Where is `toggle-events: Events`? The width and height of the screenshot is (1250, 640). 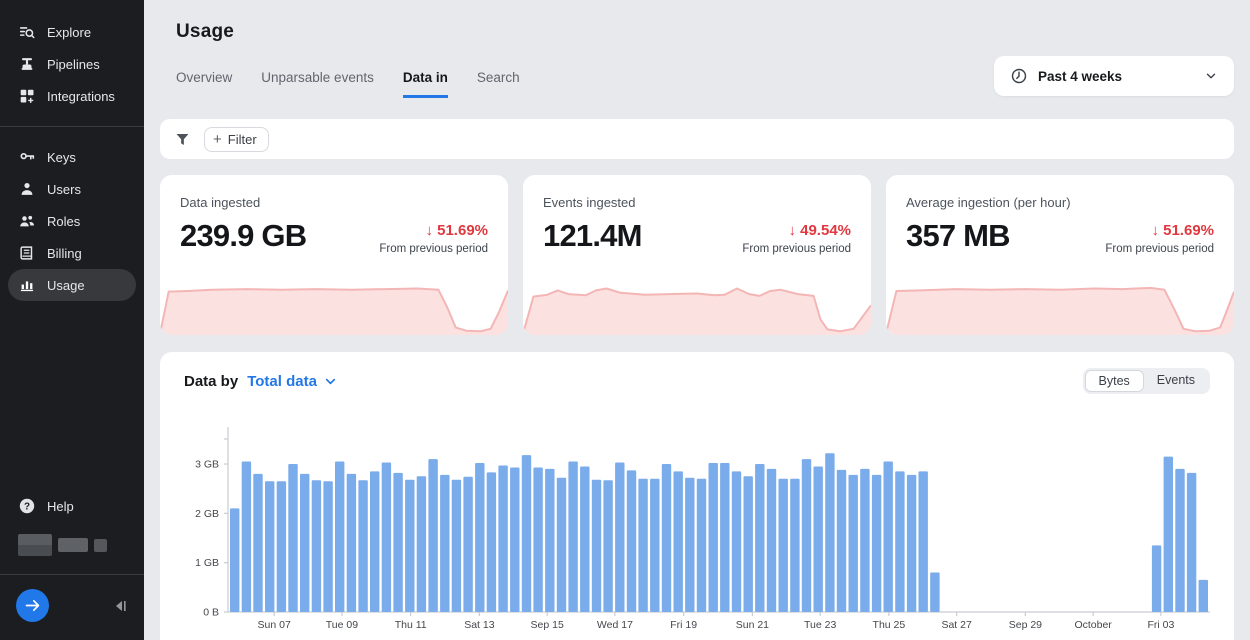
toggle-events: Events is located at coordinates (1175, 380).